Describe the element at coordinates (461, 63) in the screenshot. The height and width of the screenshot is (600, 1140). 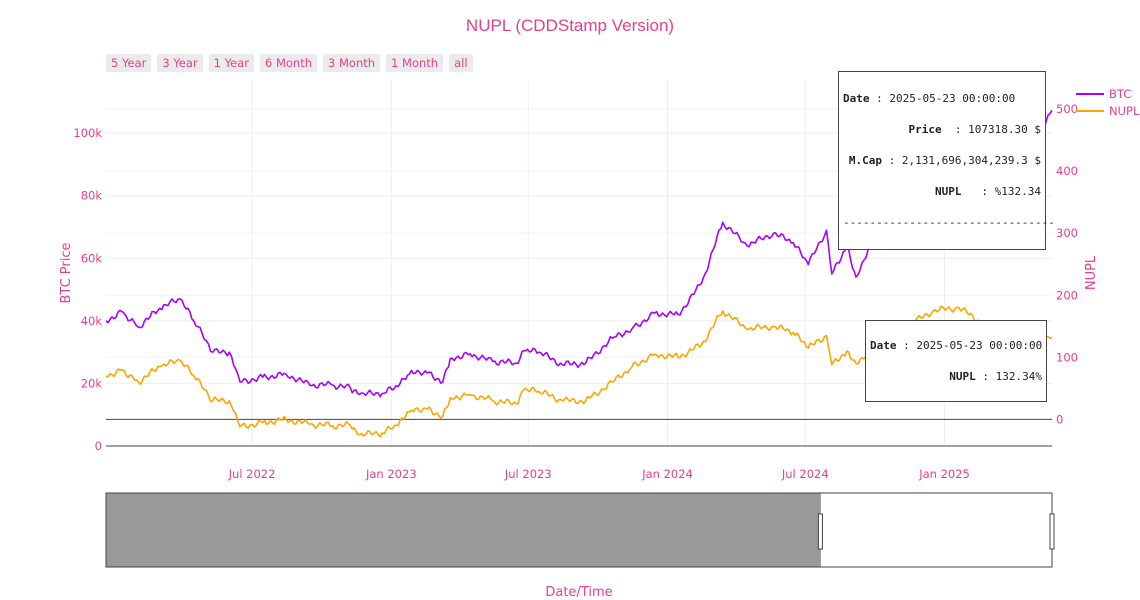
I see `range-button-all: all` at that location.